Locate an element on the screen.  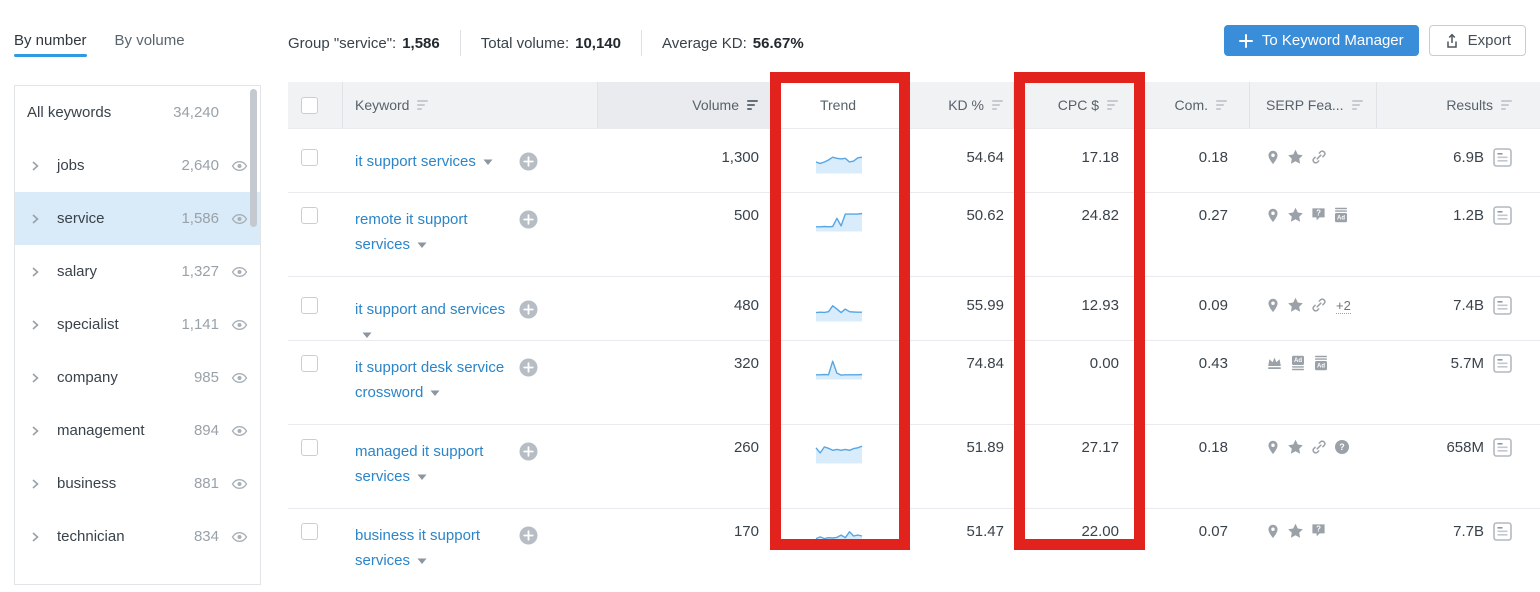
row-checkbox-cell is located at coordinates (315, 234).